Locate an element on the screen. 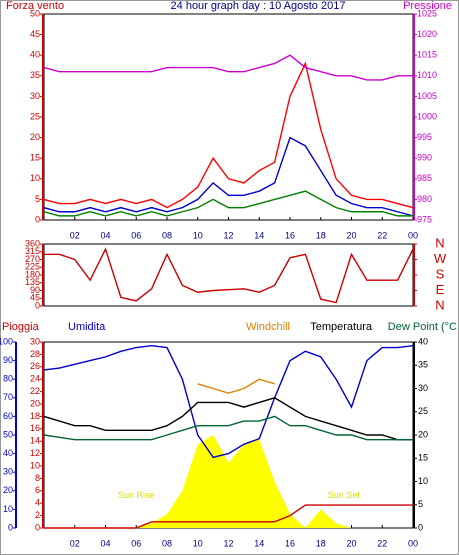 The width and height of the screenshot is (459, 555). y-tick-label: 60 is located at coordinates (8, 416).